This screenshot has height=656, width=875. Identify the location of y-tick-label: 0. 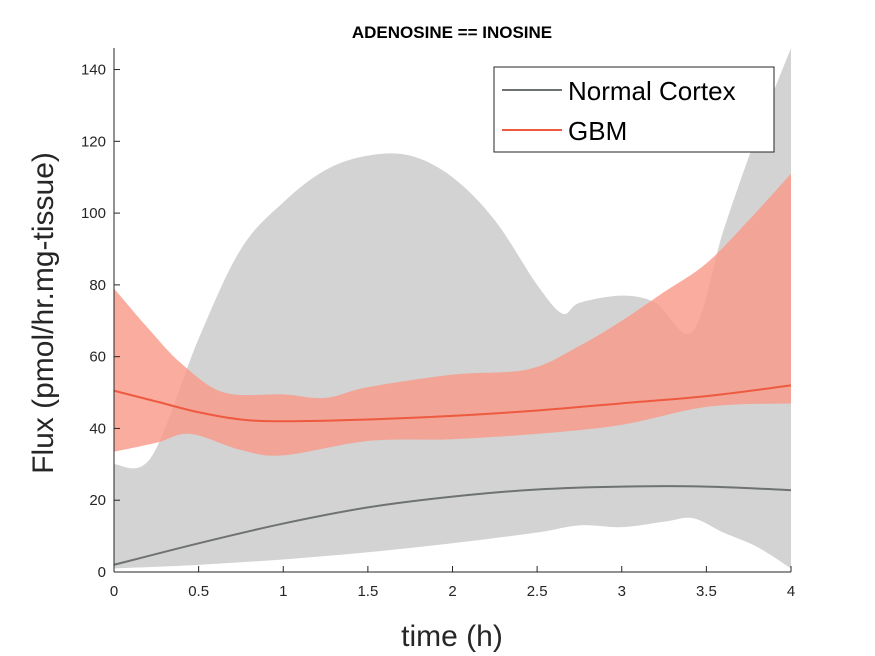
(102, 572).